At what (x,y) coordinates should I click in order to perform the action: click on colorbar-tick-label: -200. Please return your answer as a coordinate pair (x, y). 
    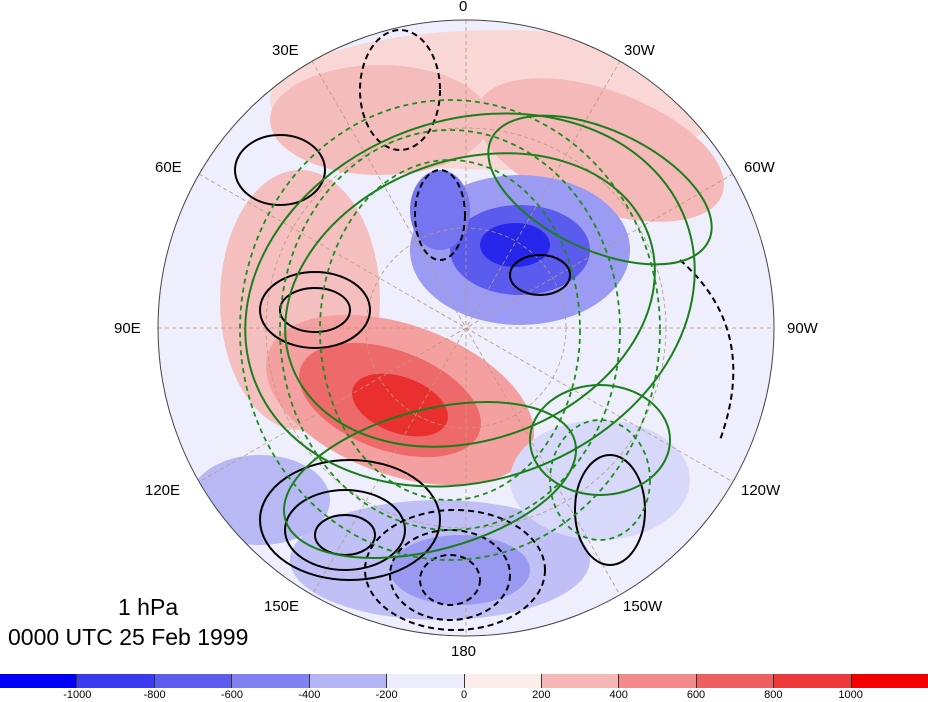
    Looking at the image, I should click on (386, 695).